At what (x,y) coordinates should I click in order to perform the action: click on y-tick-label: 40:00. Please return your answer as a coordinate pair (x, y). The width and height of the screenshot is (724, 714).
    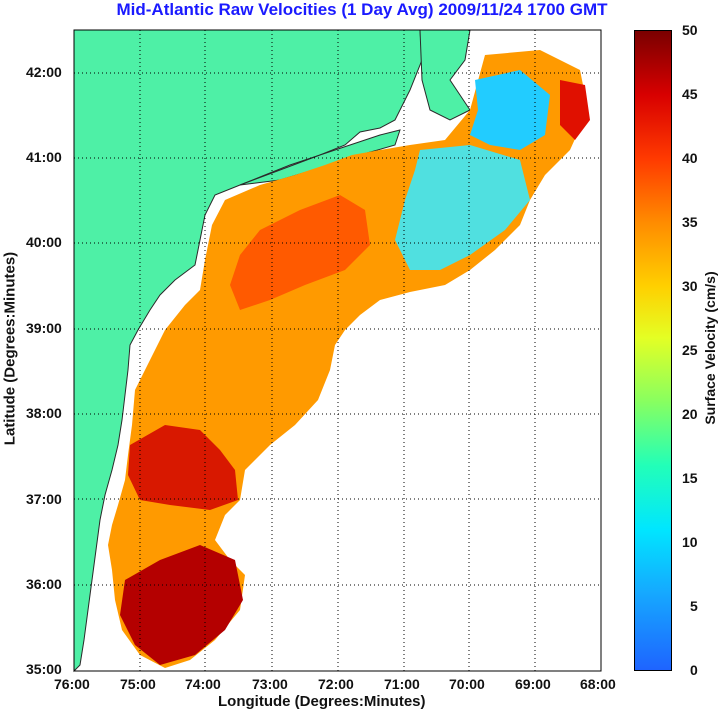
    Looking at the image, I should click on (44, 242).